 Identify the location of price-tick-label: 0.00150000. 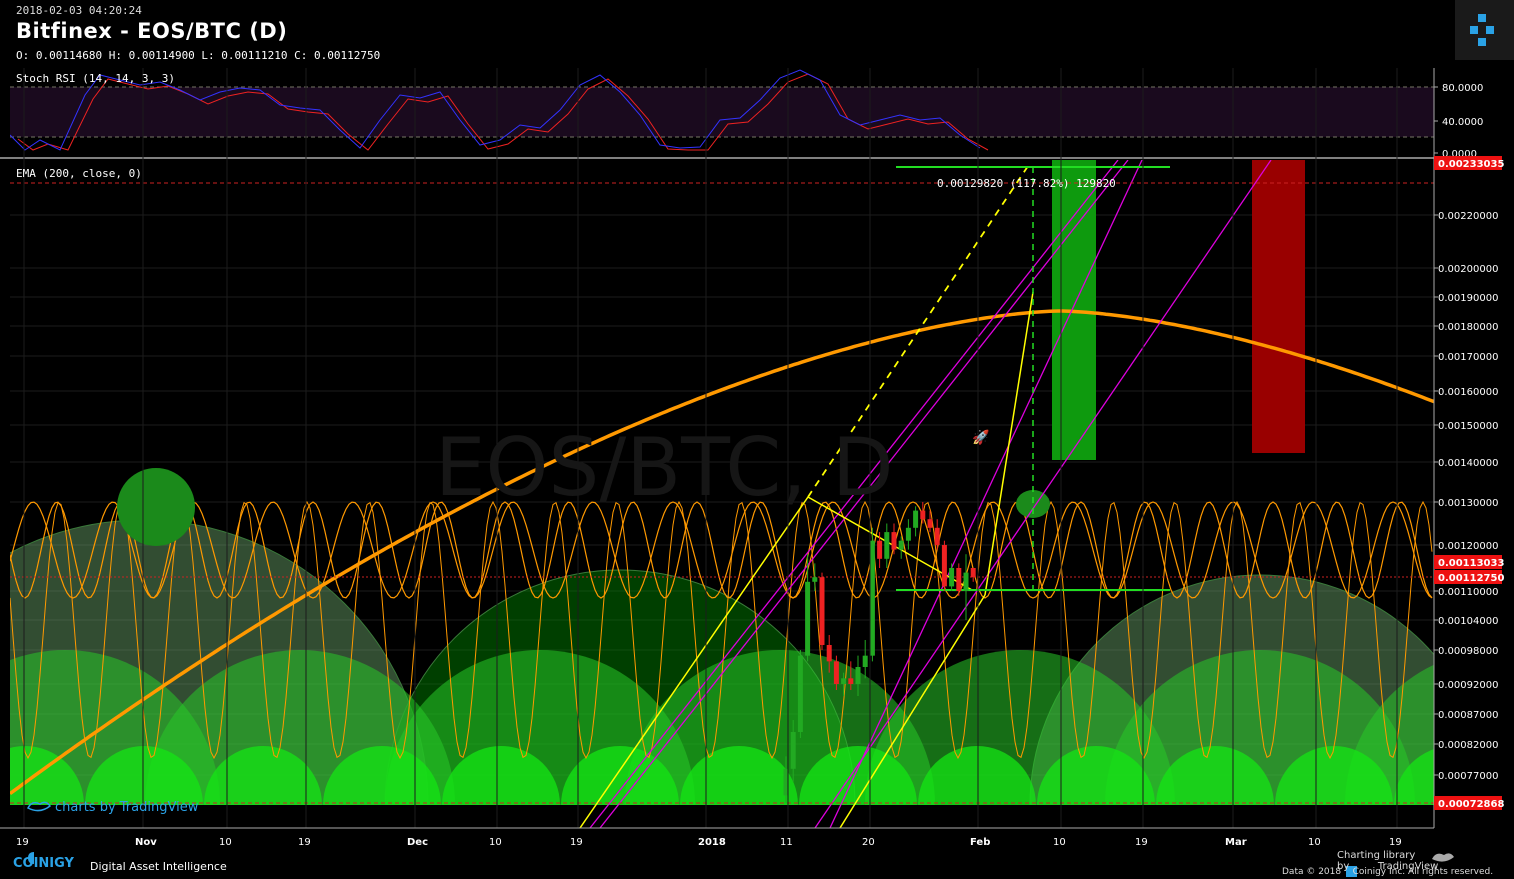
(1468, 426).